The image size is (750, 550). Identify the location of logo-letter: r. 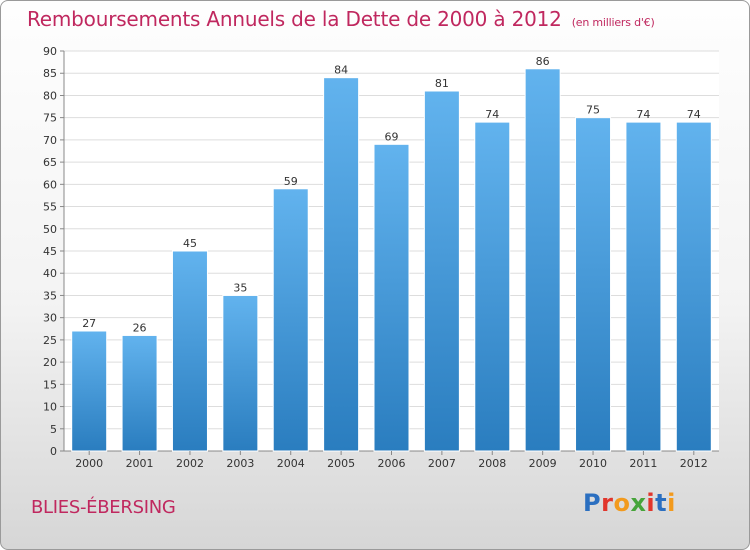
(607, 503).